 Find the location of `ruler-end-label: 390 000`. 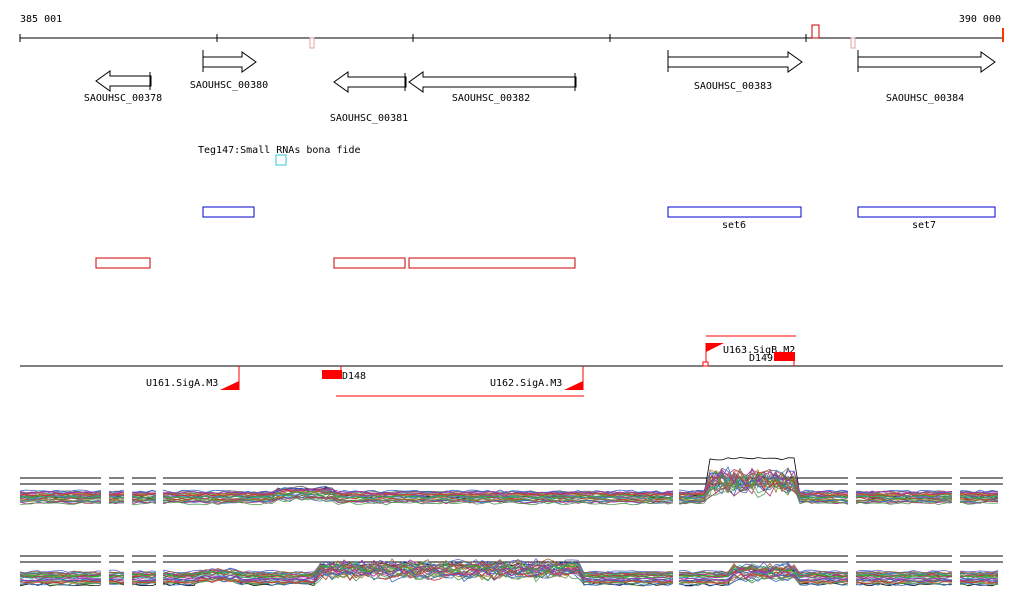

ruler-end-label: 390 000 is located at coordinates (980, 19).